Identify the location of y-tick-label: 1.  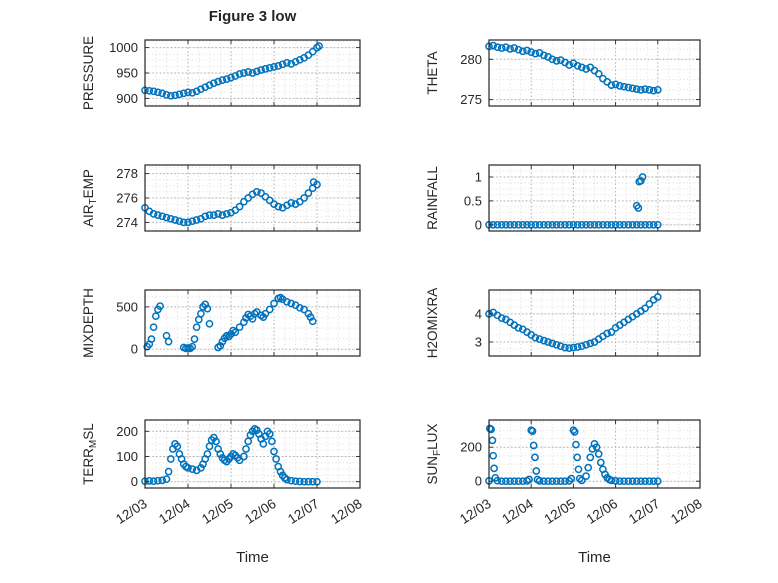
(478, 177).